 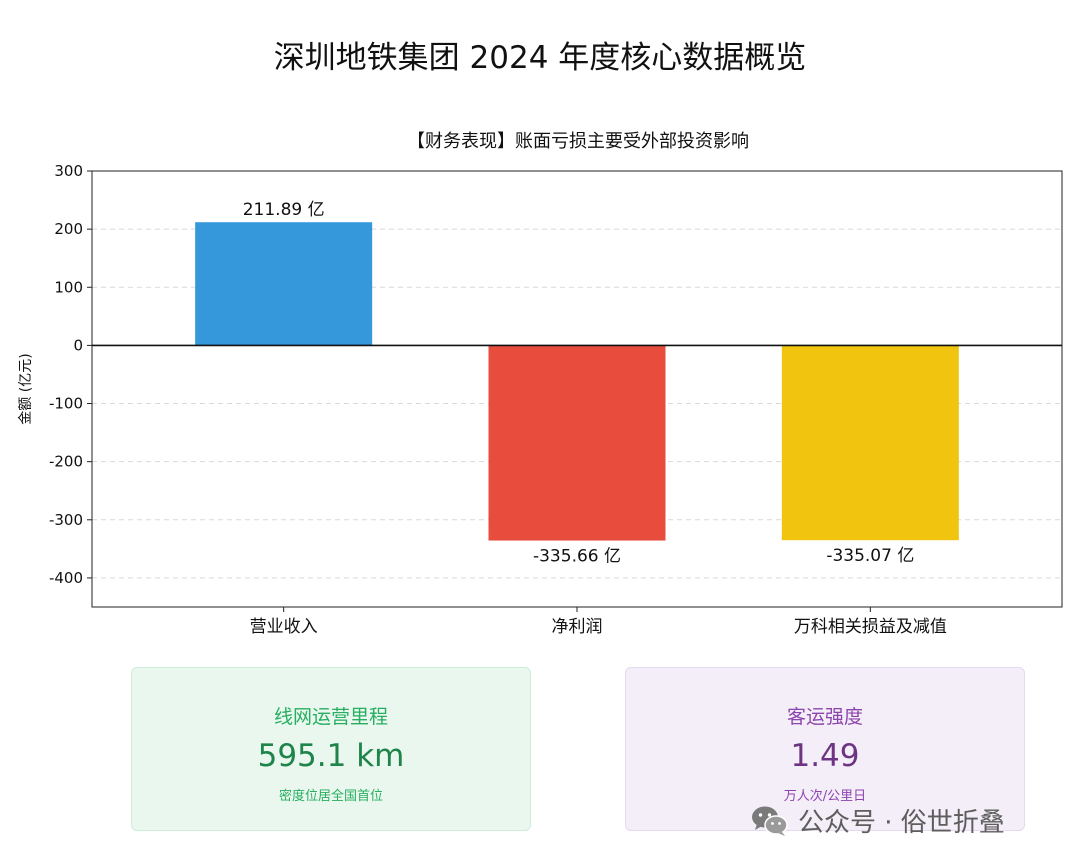 I want to click on bar-value-label: 211.89 亿, so click(x=284, y=210).